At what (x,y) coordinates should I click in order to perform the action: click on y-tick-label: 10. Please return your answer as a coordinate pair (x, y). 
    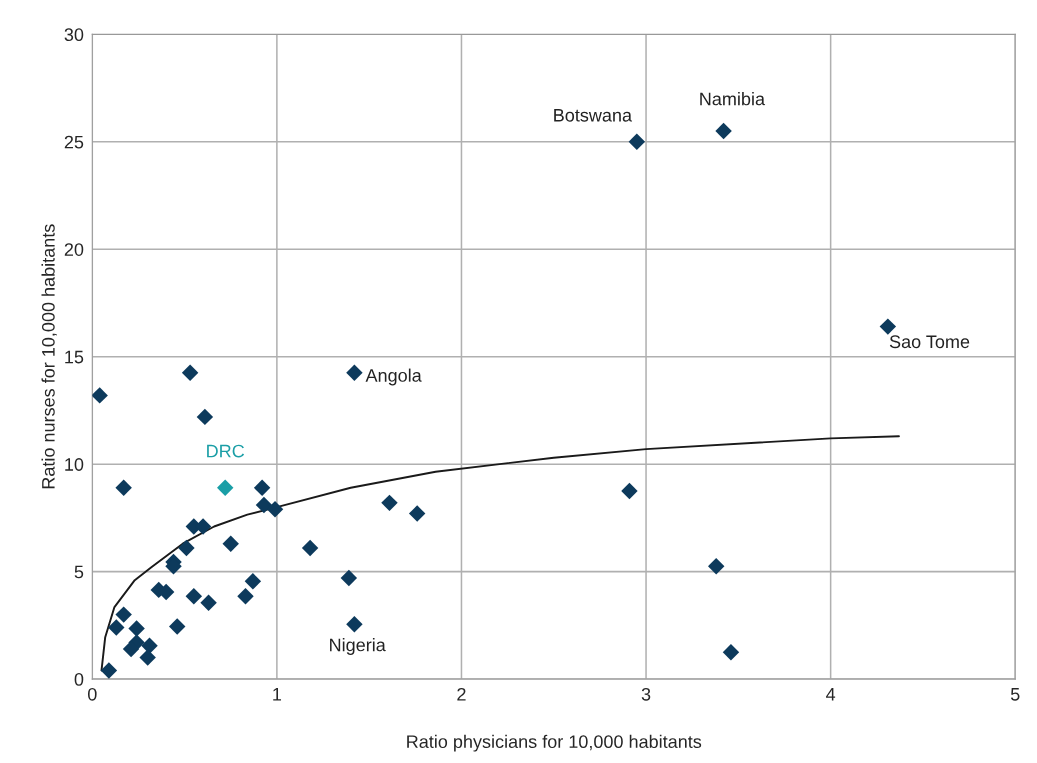
    Looking at the image, I should click on (74, 464).